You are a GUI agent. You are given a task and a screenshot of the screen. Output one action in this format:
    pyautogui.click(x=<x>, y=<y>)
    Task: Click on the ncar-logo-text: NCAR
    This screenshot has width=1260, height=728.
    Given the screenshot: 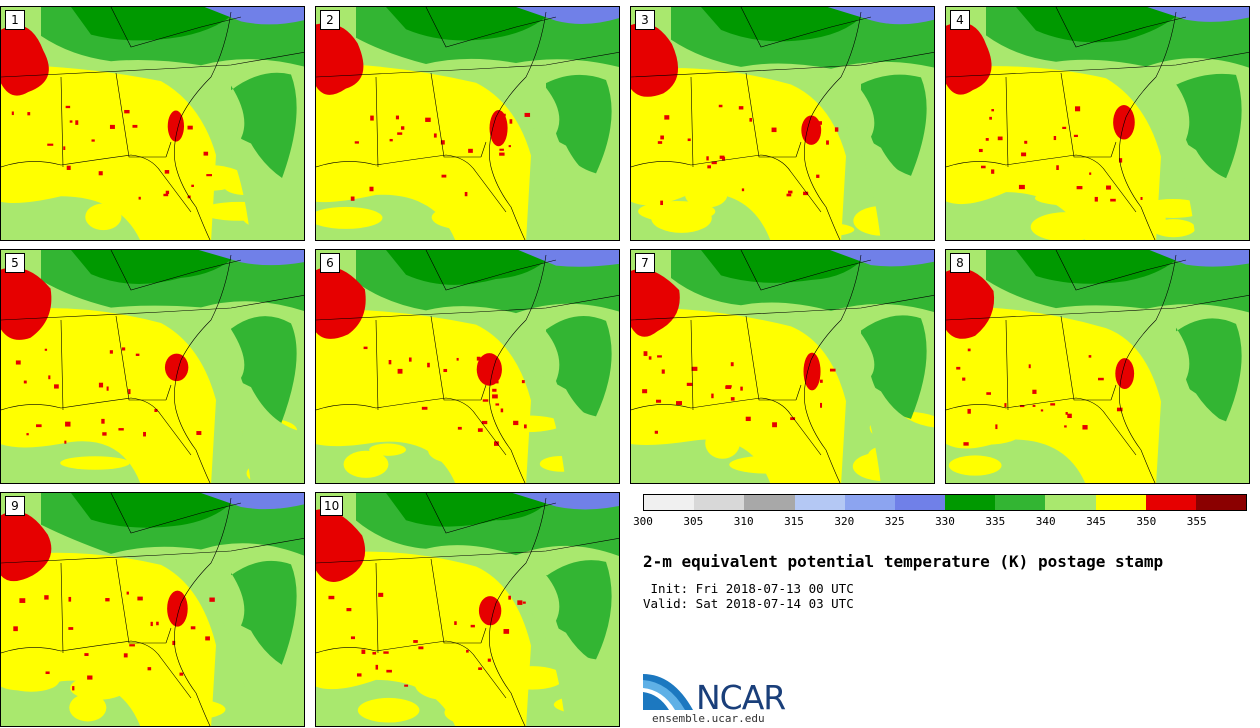 What is the action you would take?
    pyautogui.click(x=741, y=697)
    